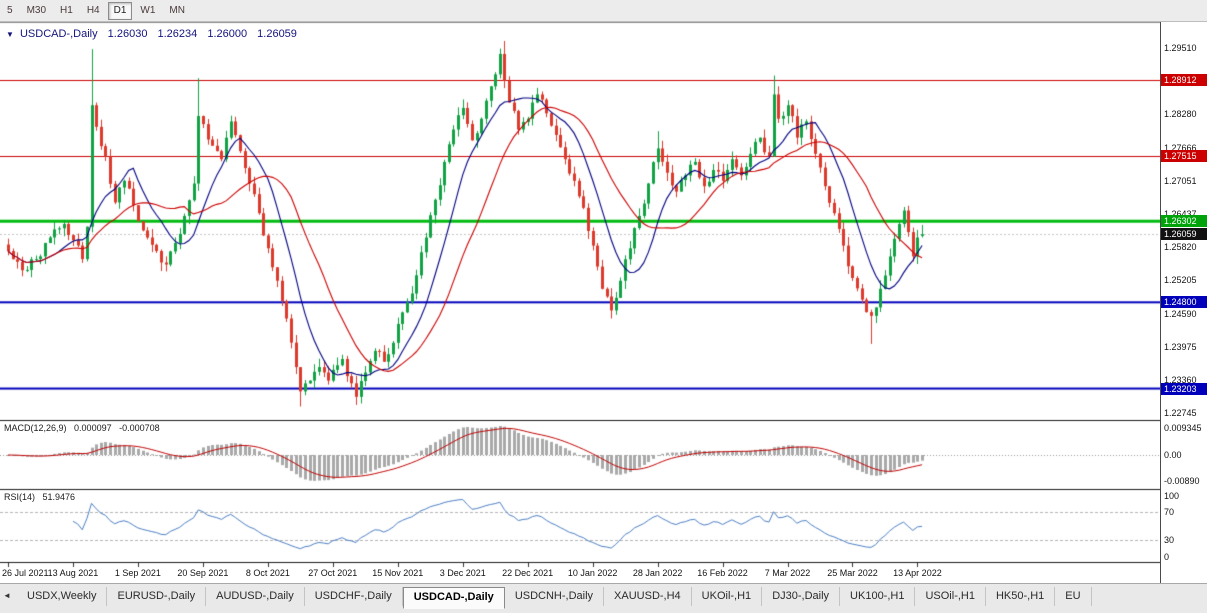 This screenshot has height=613, width=1207. I want to click on date-label: 28 Jan 2022, so click(657, 573).